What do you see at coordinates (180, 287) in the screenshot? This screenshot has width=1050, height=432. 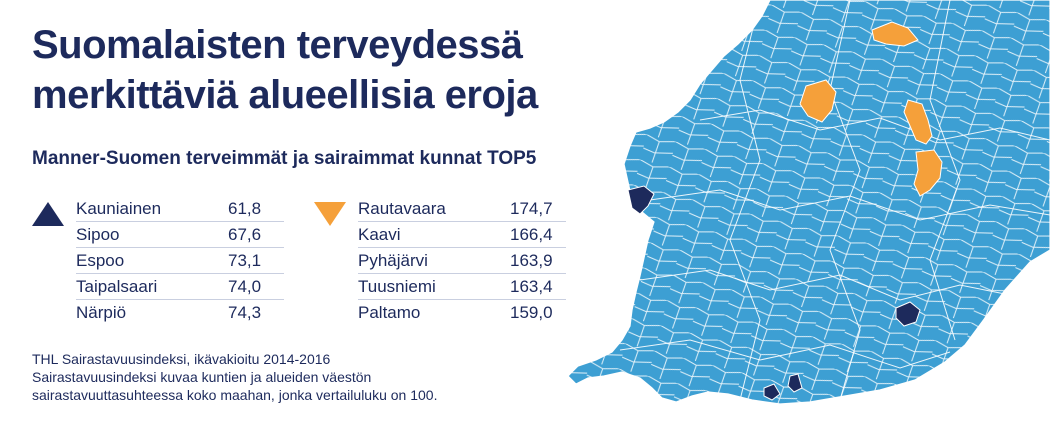 I see `table-row: Taipalsaari 74,0` at bounding box center [180, 287].